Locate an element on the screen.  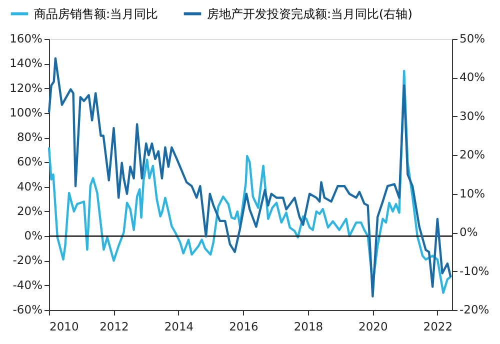
y2-tick-label: -10% is located at coordinates (475, 271).